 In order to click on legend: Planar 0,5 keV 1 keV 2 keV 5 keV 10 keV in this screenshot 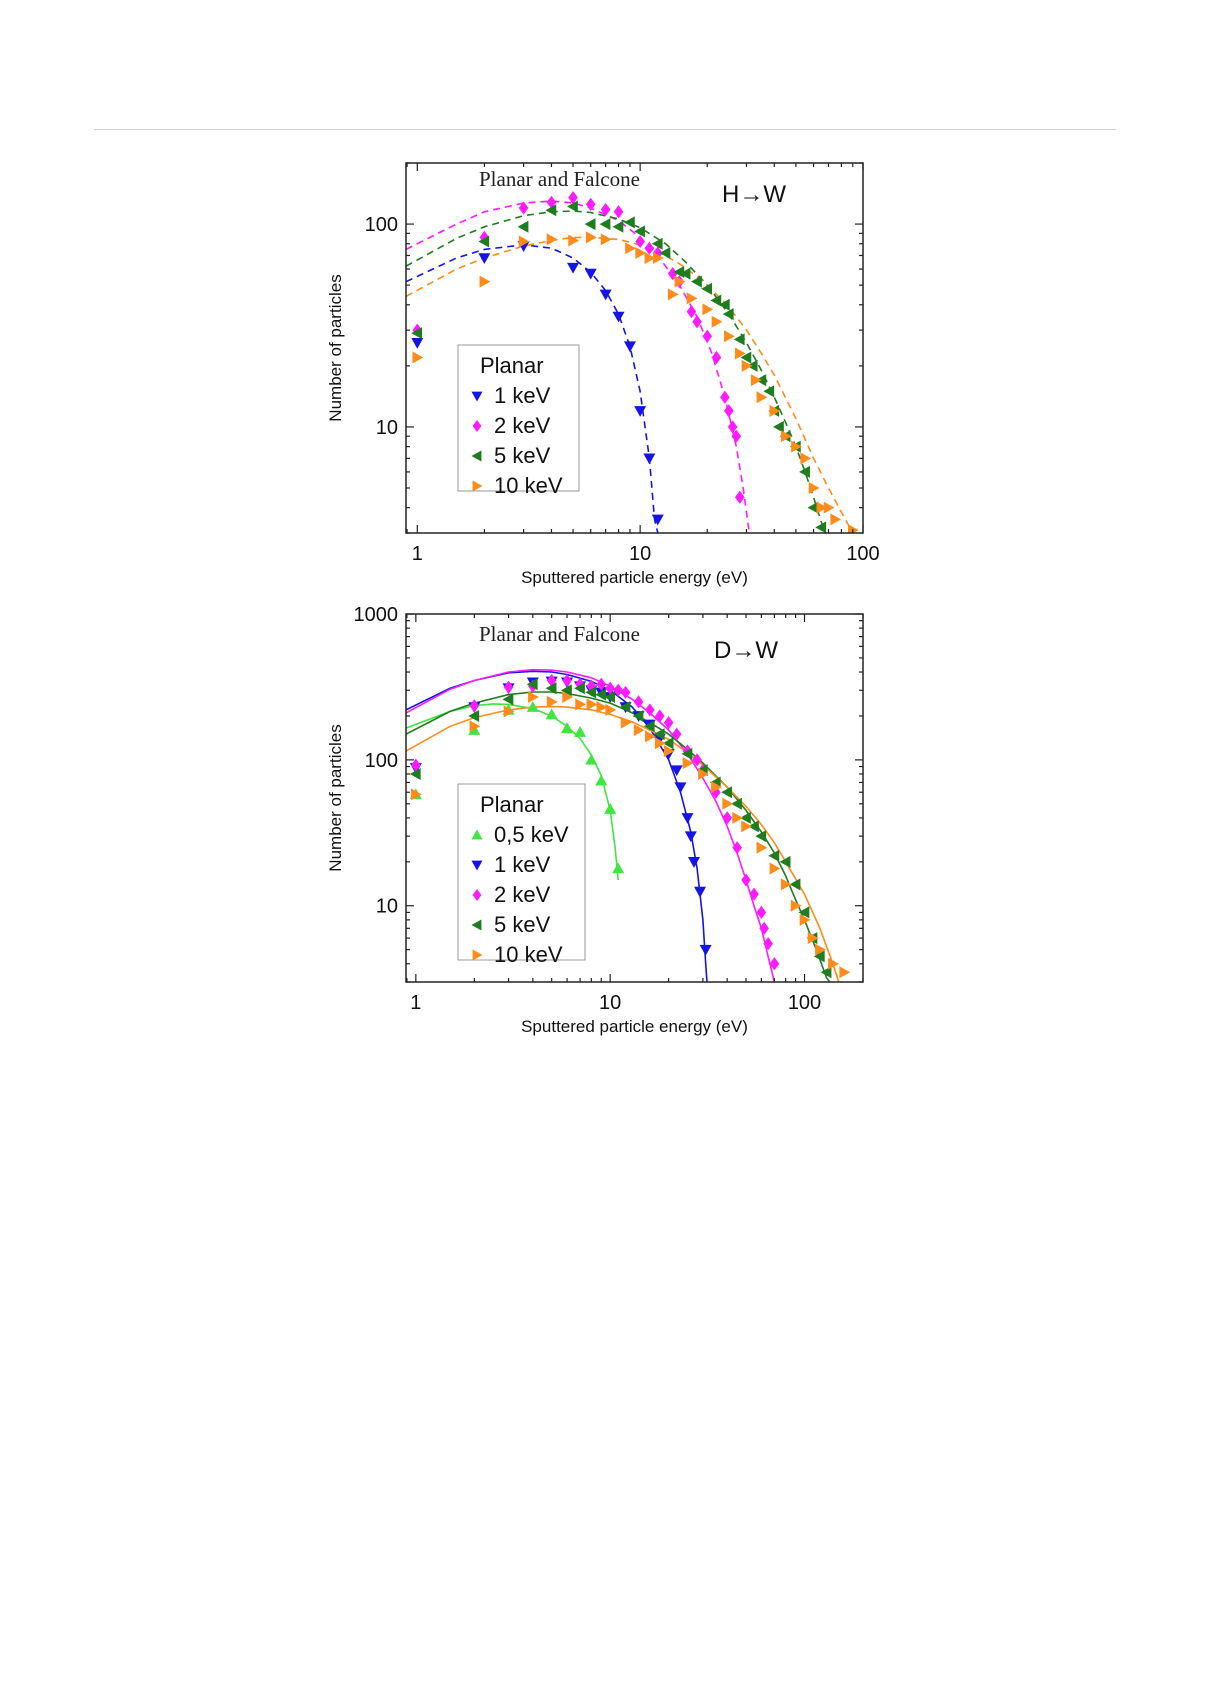, I will do `click(521, 875)`.